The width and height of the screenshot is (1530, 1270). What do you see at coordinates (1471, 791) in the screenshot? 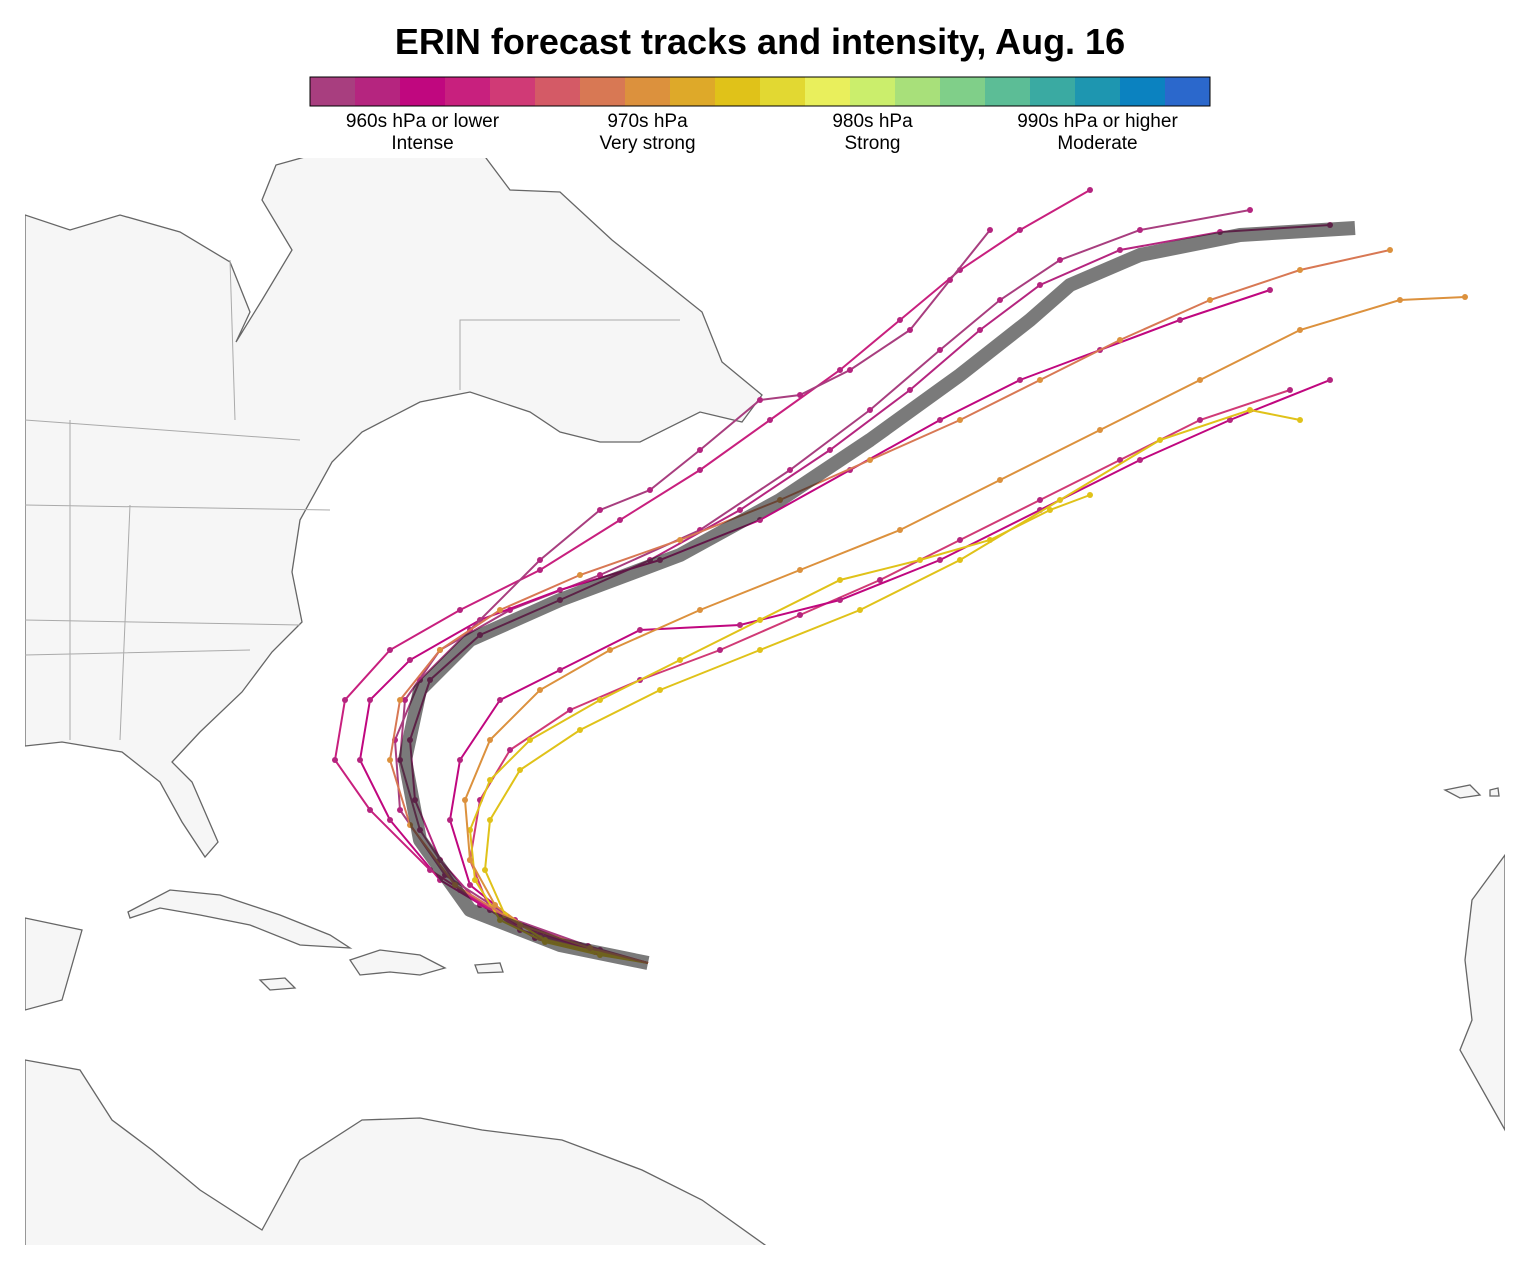
I see `azores` at bounding box center [1471, 791].